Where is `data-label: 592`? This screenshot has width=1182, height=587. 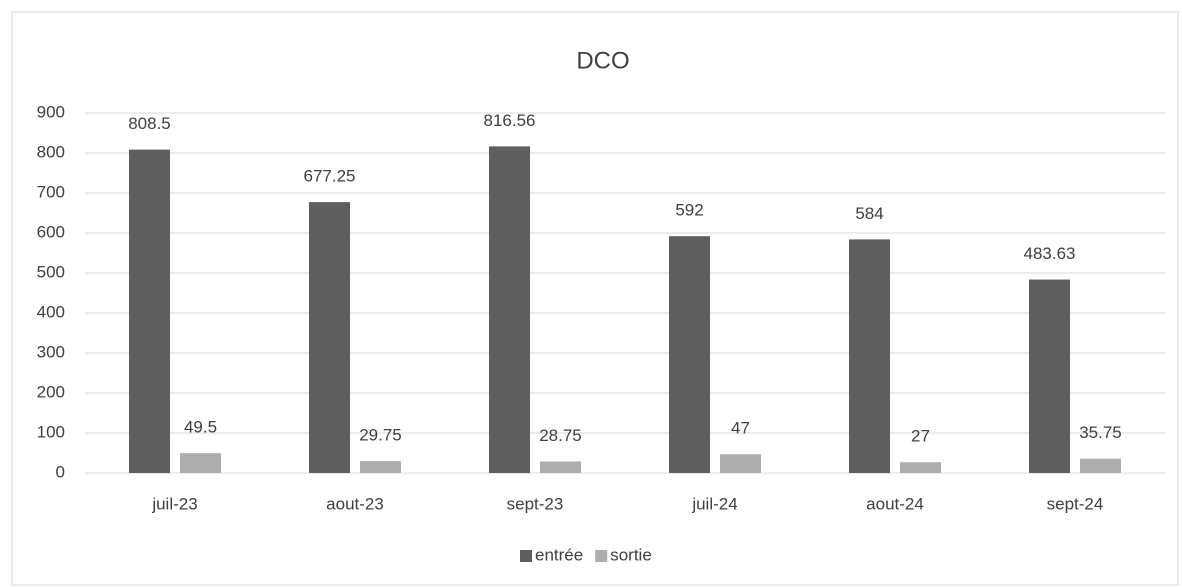
data-label: 592 is located at coordinates (689, 210).